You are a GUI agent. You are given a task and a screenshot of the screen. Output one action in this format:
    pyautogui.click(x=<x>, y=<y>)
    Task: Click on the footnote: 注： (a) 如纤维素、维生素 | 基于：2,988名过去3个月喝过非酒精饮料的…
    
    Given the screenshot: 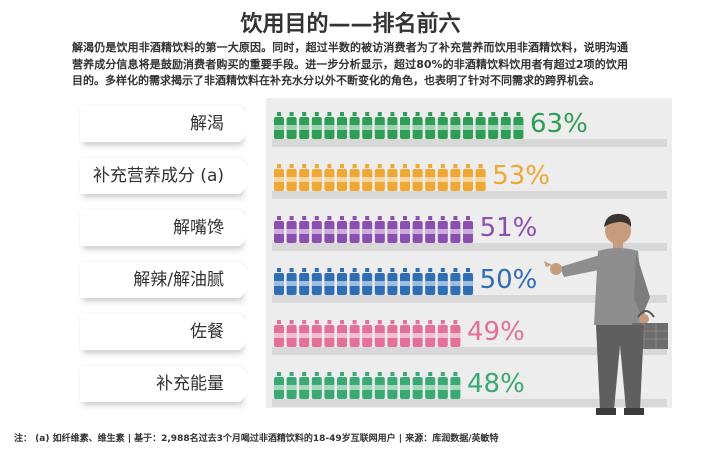 What is the action you would take?
    pyautogui.click(x=256, y=439)
    